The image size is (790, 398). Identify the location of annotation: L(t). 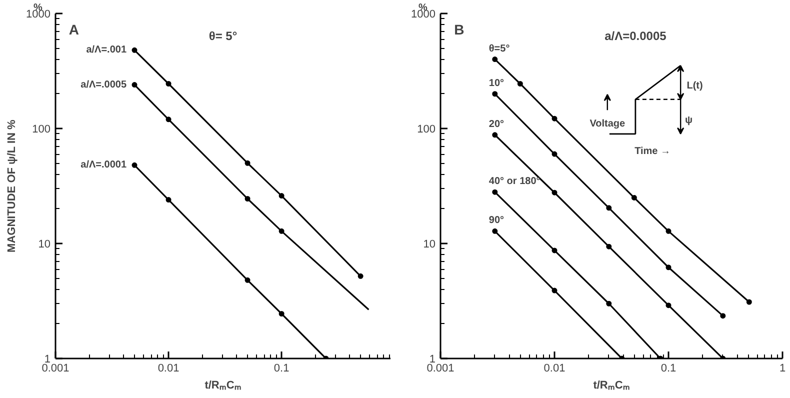
(694, 86).